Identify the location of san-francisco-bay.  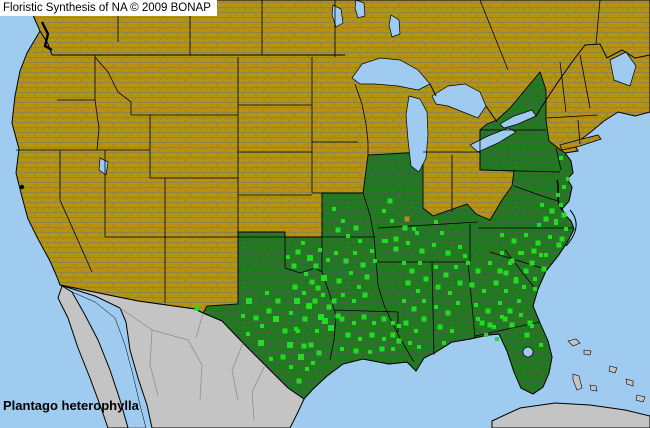
(22, 187).